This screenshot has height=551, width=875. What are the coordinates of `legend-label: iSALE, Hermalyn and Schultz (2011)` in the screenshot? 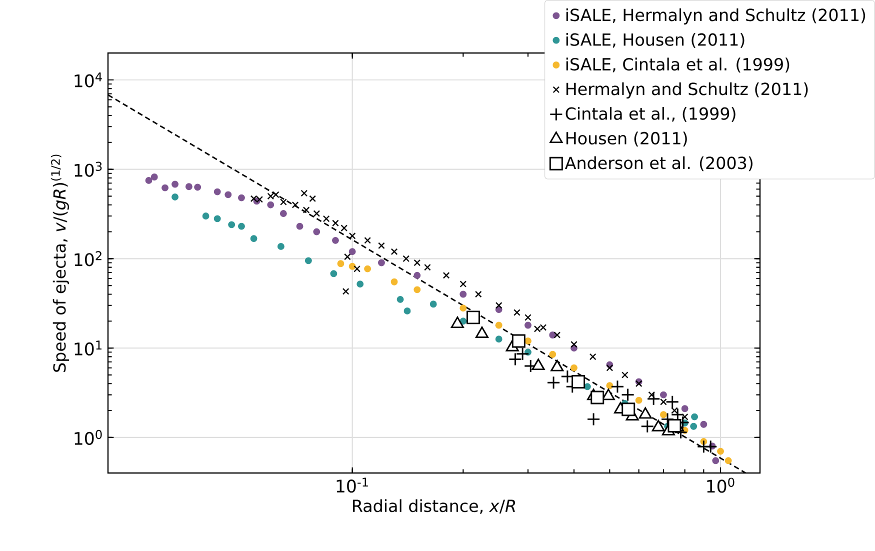 It's located at (716, 16).